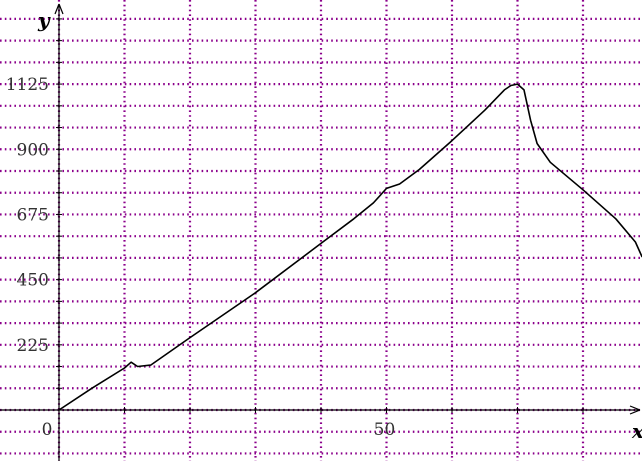 The height and width of the screenshot is (461, 642). What do you see at coordinates (27, 85) in the screenshot?
I see `y-tick-label: 1125` at bounding box center [27, 85].